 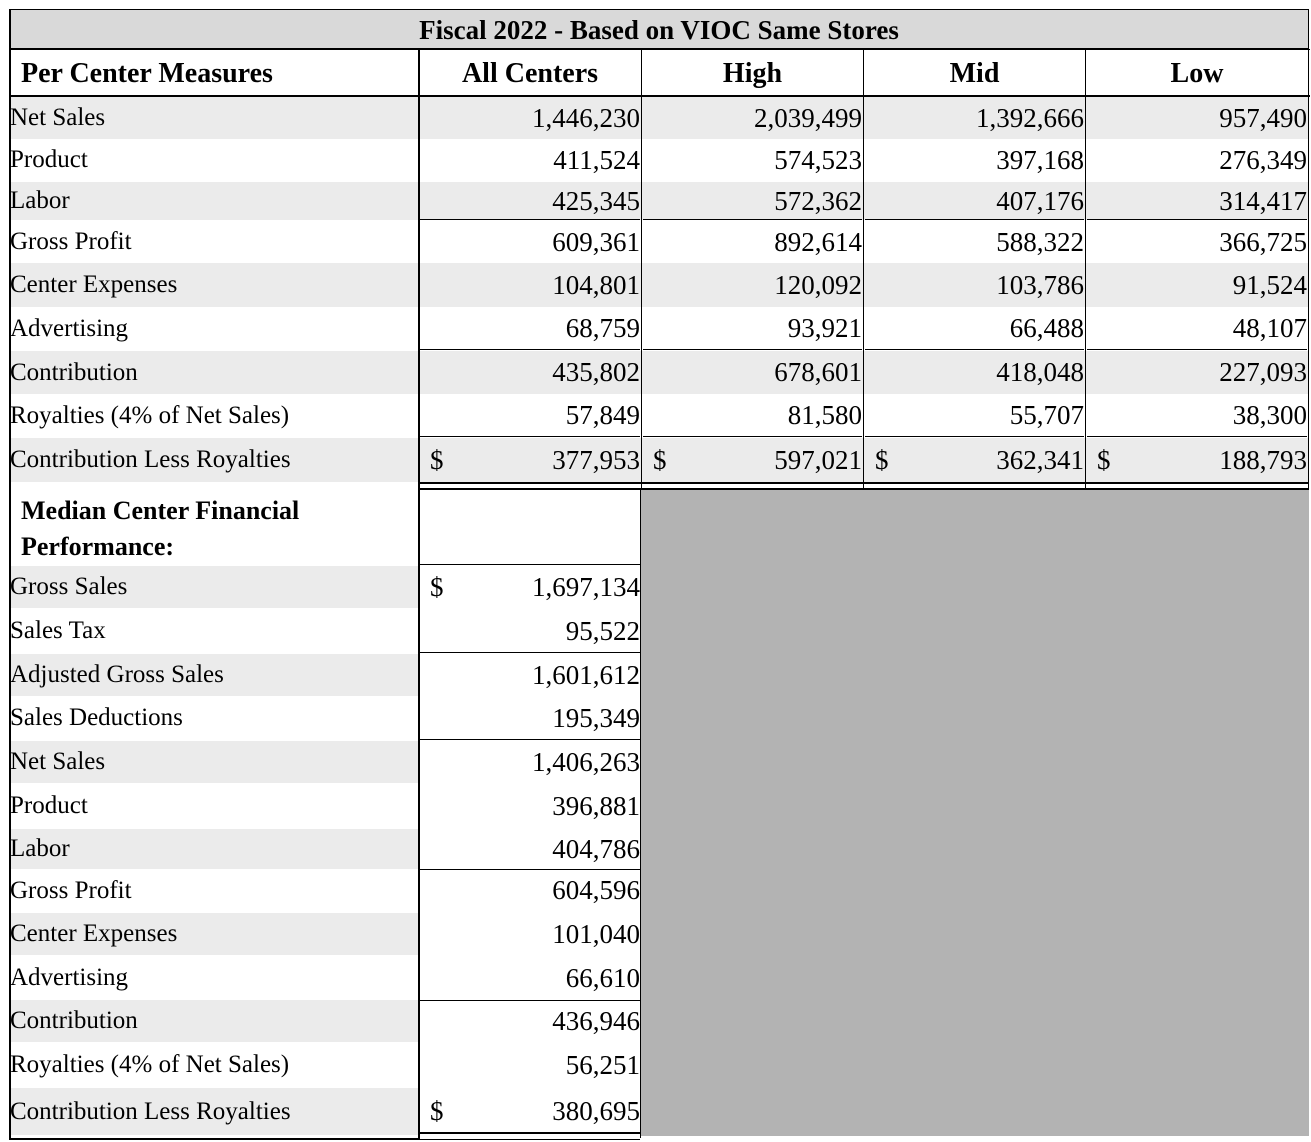 What do you see at coordinates (1263, 372) in the screenshot?
I see `table-cell-value: 227,093` at bounding box center [1263, 372].